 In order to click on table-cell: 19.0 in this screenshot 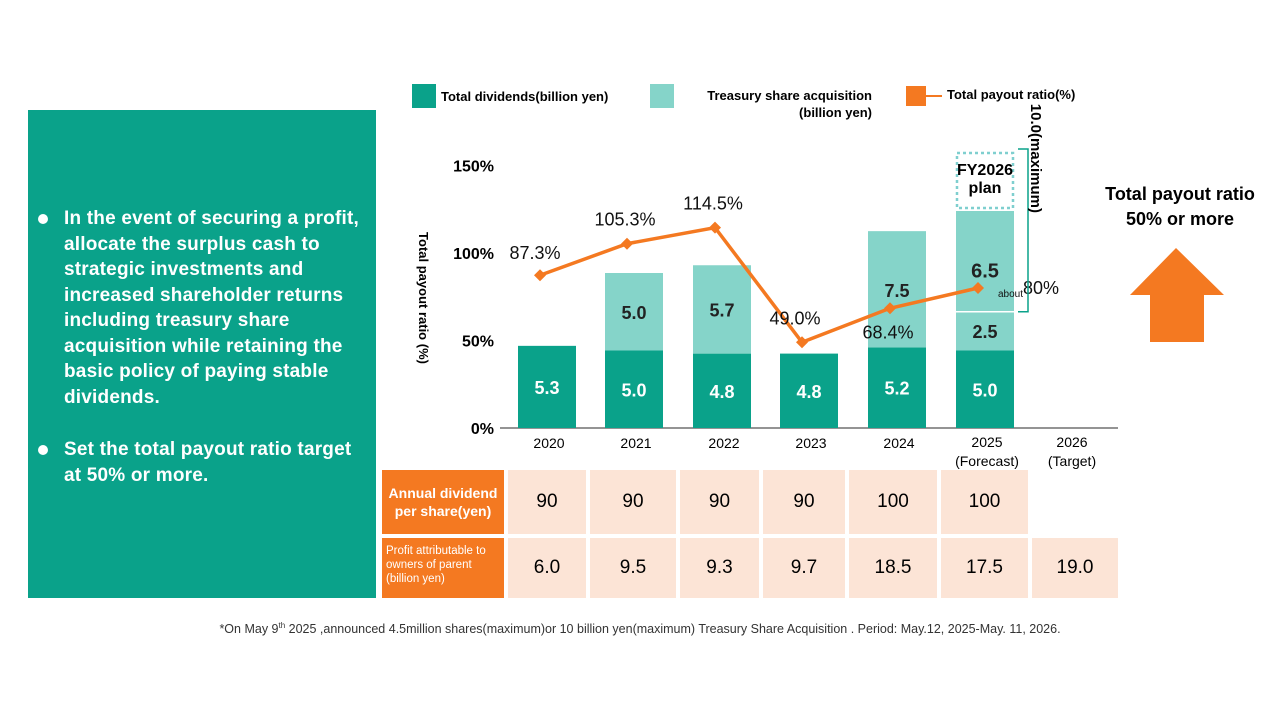, I will do `click(1075, 568)`.